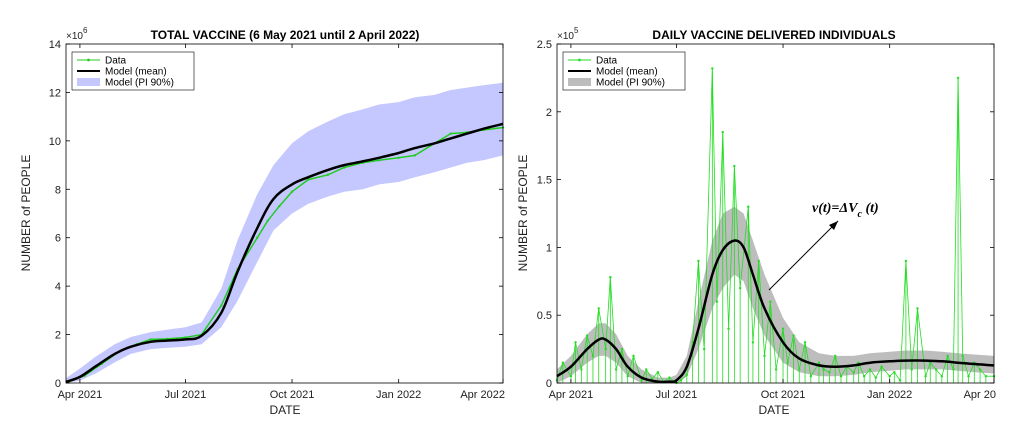 Image resolution: width=1035 pixels, height=436 pixels. I want to click on y-tick-label: 12, so click(55, 93).